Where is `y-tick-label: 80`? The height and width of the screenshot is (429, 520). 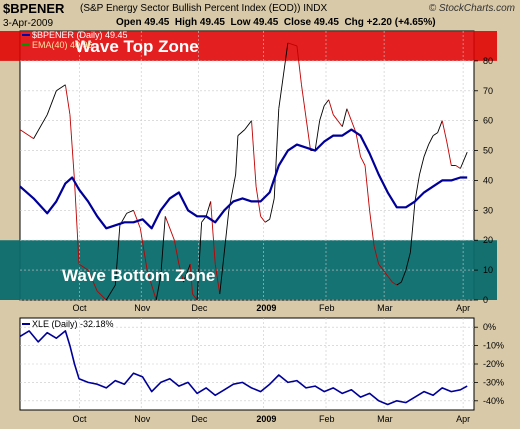 y-tick-label: 80 is located at coordinates (488, 61).